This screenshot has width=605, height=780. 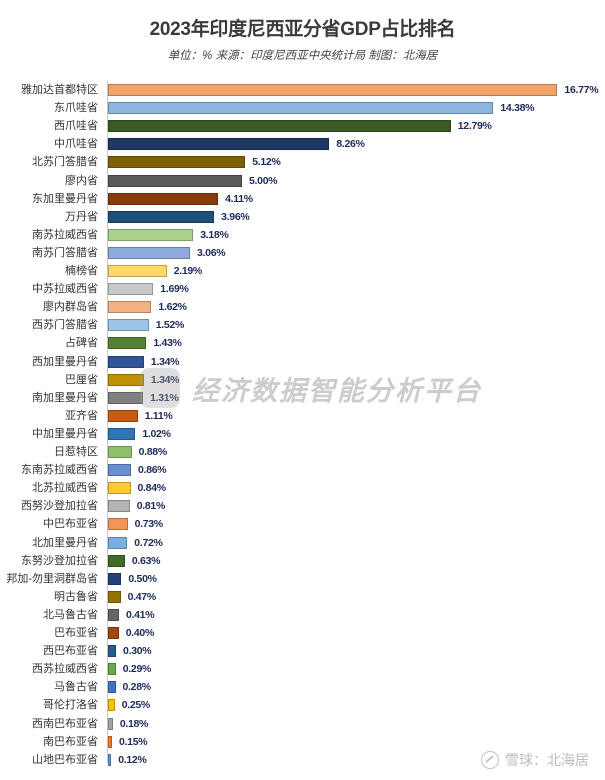 I want to click on bar-row: 南巴布亚省 0.15%, so click(x=302, y=742).